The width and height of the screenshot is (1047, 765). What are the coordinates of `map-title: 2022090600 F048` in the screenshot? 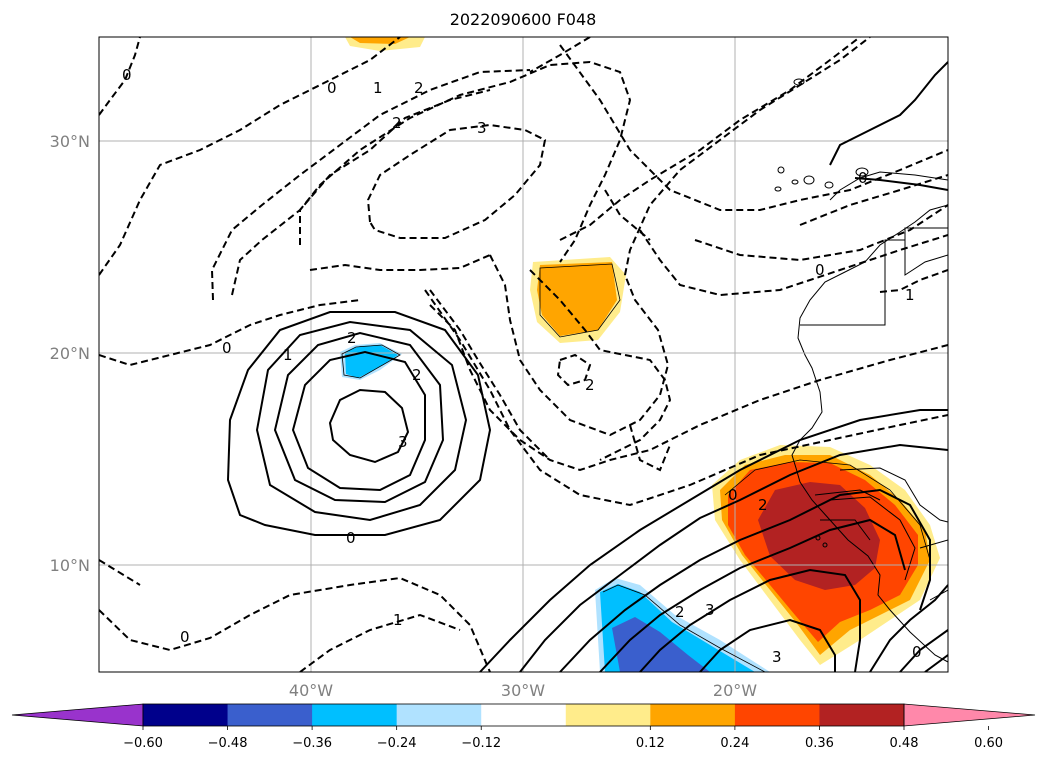 It's located at (523, 19).